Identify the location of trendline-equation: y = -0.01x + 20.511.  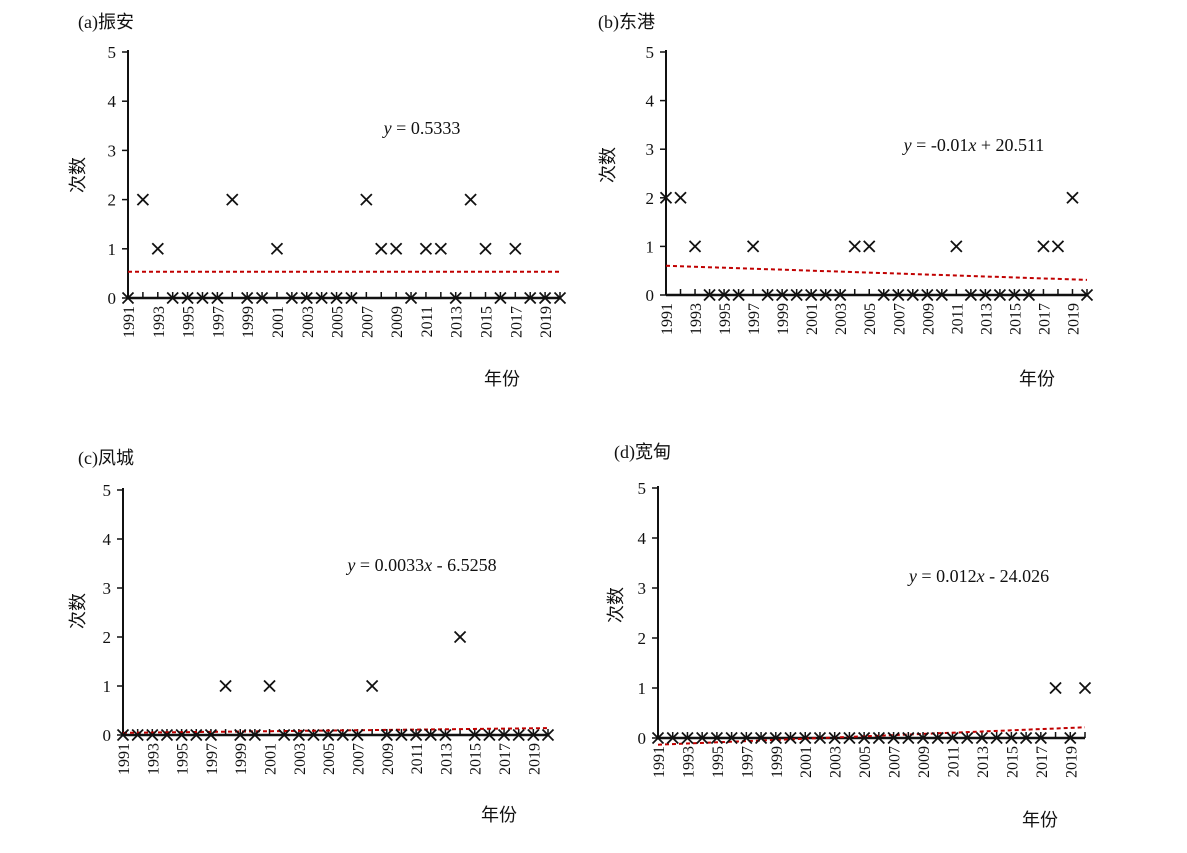
(973, 145).